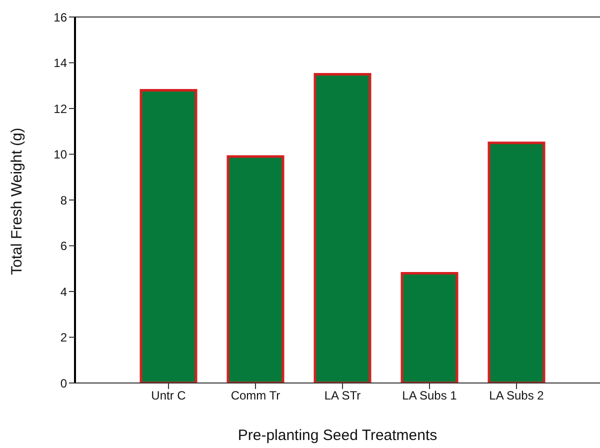 The height and width of the screenshot is (448, 600). Describe the element at coordinates (516, 395) in the screenshot. I see `x-tick-label: LA Subs 2` at that location.